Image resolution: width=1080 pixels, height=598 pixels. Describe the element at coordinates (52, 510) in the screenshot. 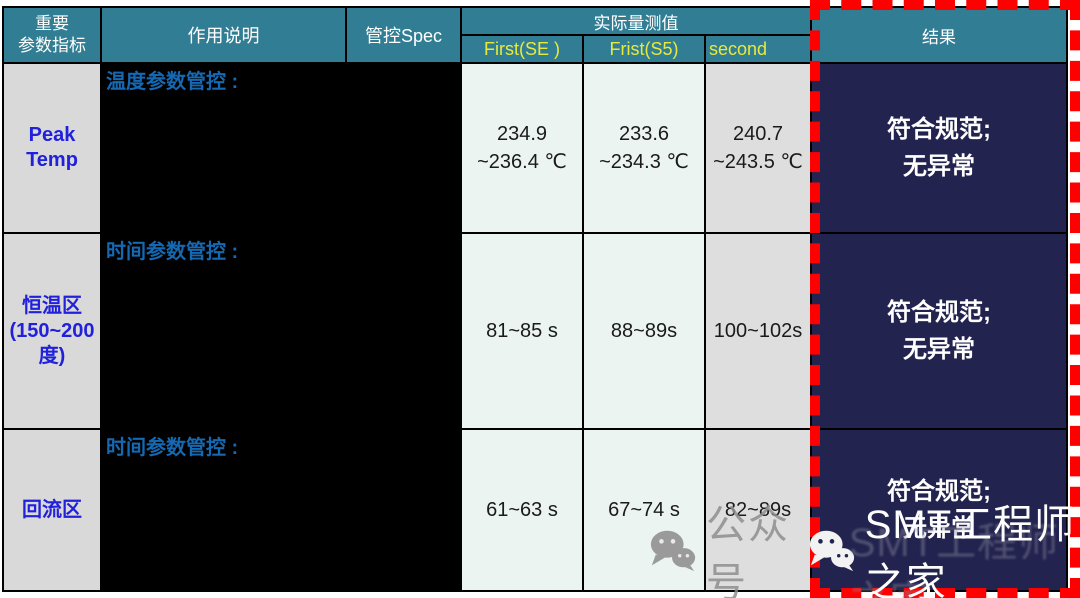

I see `row-label-reflow-zone: 回流区` at that location.